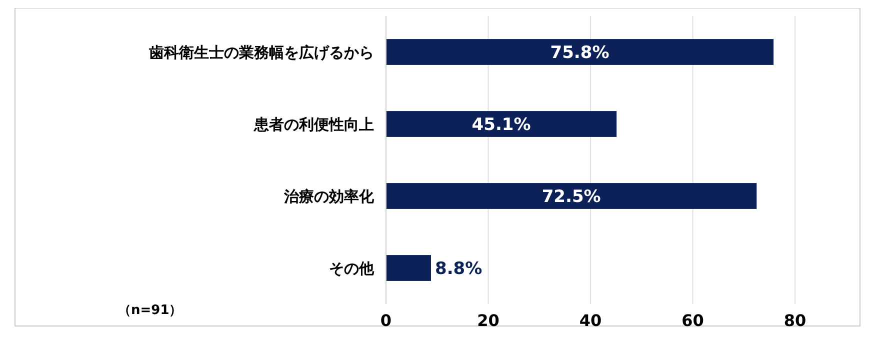  Describe the element at coordinates (458, 268) in the screenshot. I see `data-label: 8.8%` at that location.